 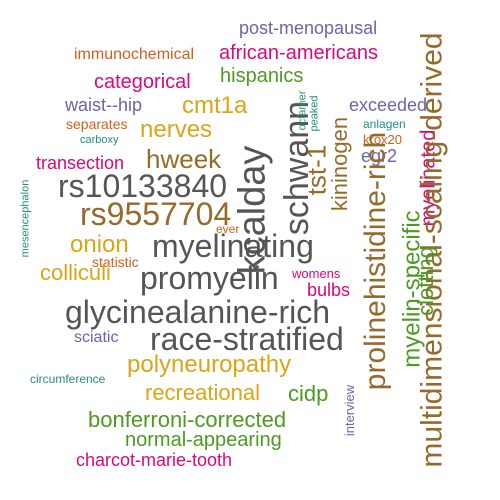 What do you see at coordinates (215, 105) in the screenshot?
I see `word-cmt1a: cmt1a` at bounding box center [215, 105].